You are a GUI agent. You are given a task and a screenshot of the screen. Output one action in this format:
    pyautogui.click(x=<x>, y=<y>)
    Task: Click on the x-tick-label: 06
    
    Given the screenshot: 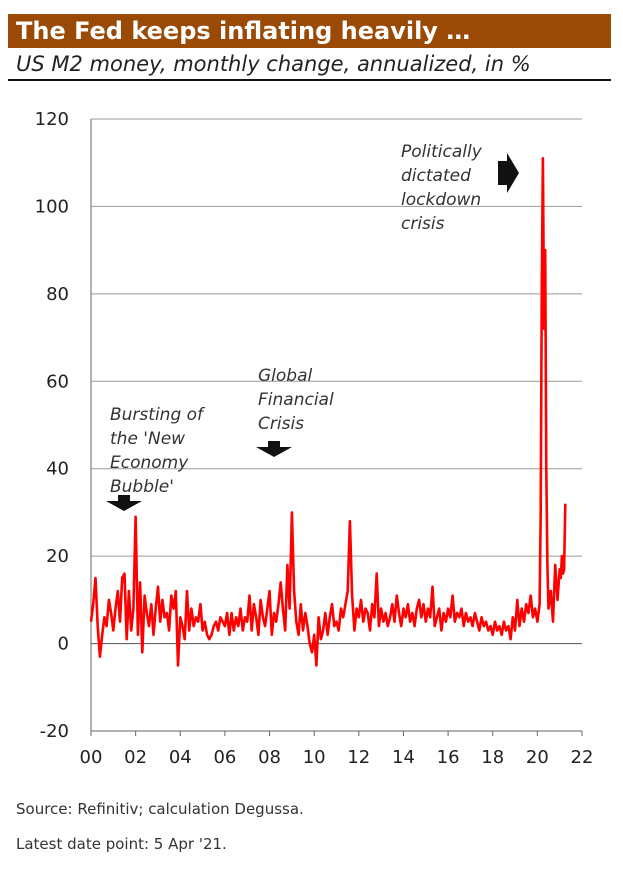 What is the action you would take?
    pyautogui.click(x=224, y=757)
    